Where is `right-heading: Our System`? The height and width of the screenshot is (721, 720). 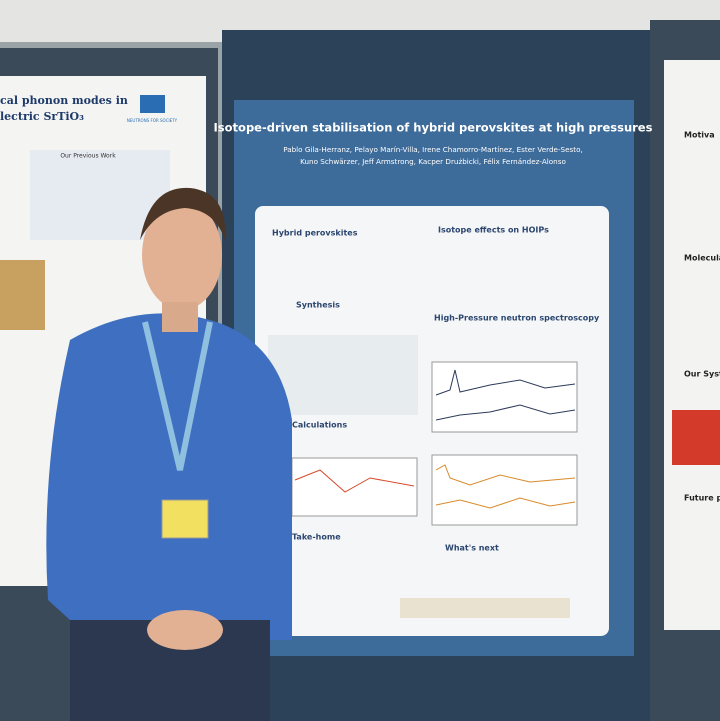
right-heading: Our System is located at coordinates (702, 374).